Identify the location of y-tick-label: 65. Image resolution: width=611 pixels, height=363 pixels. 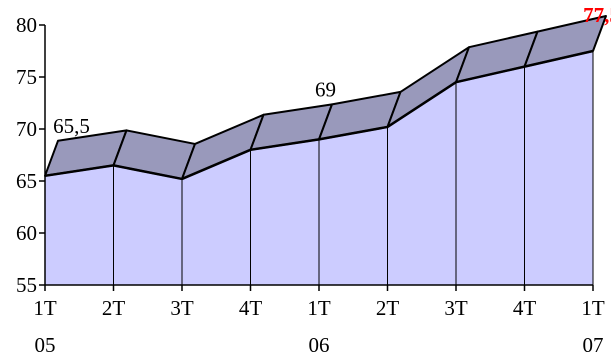
(26, 181).